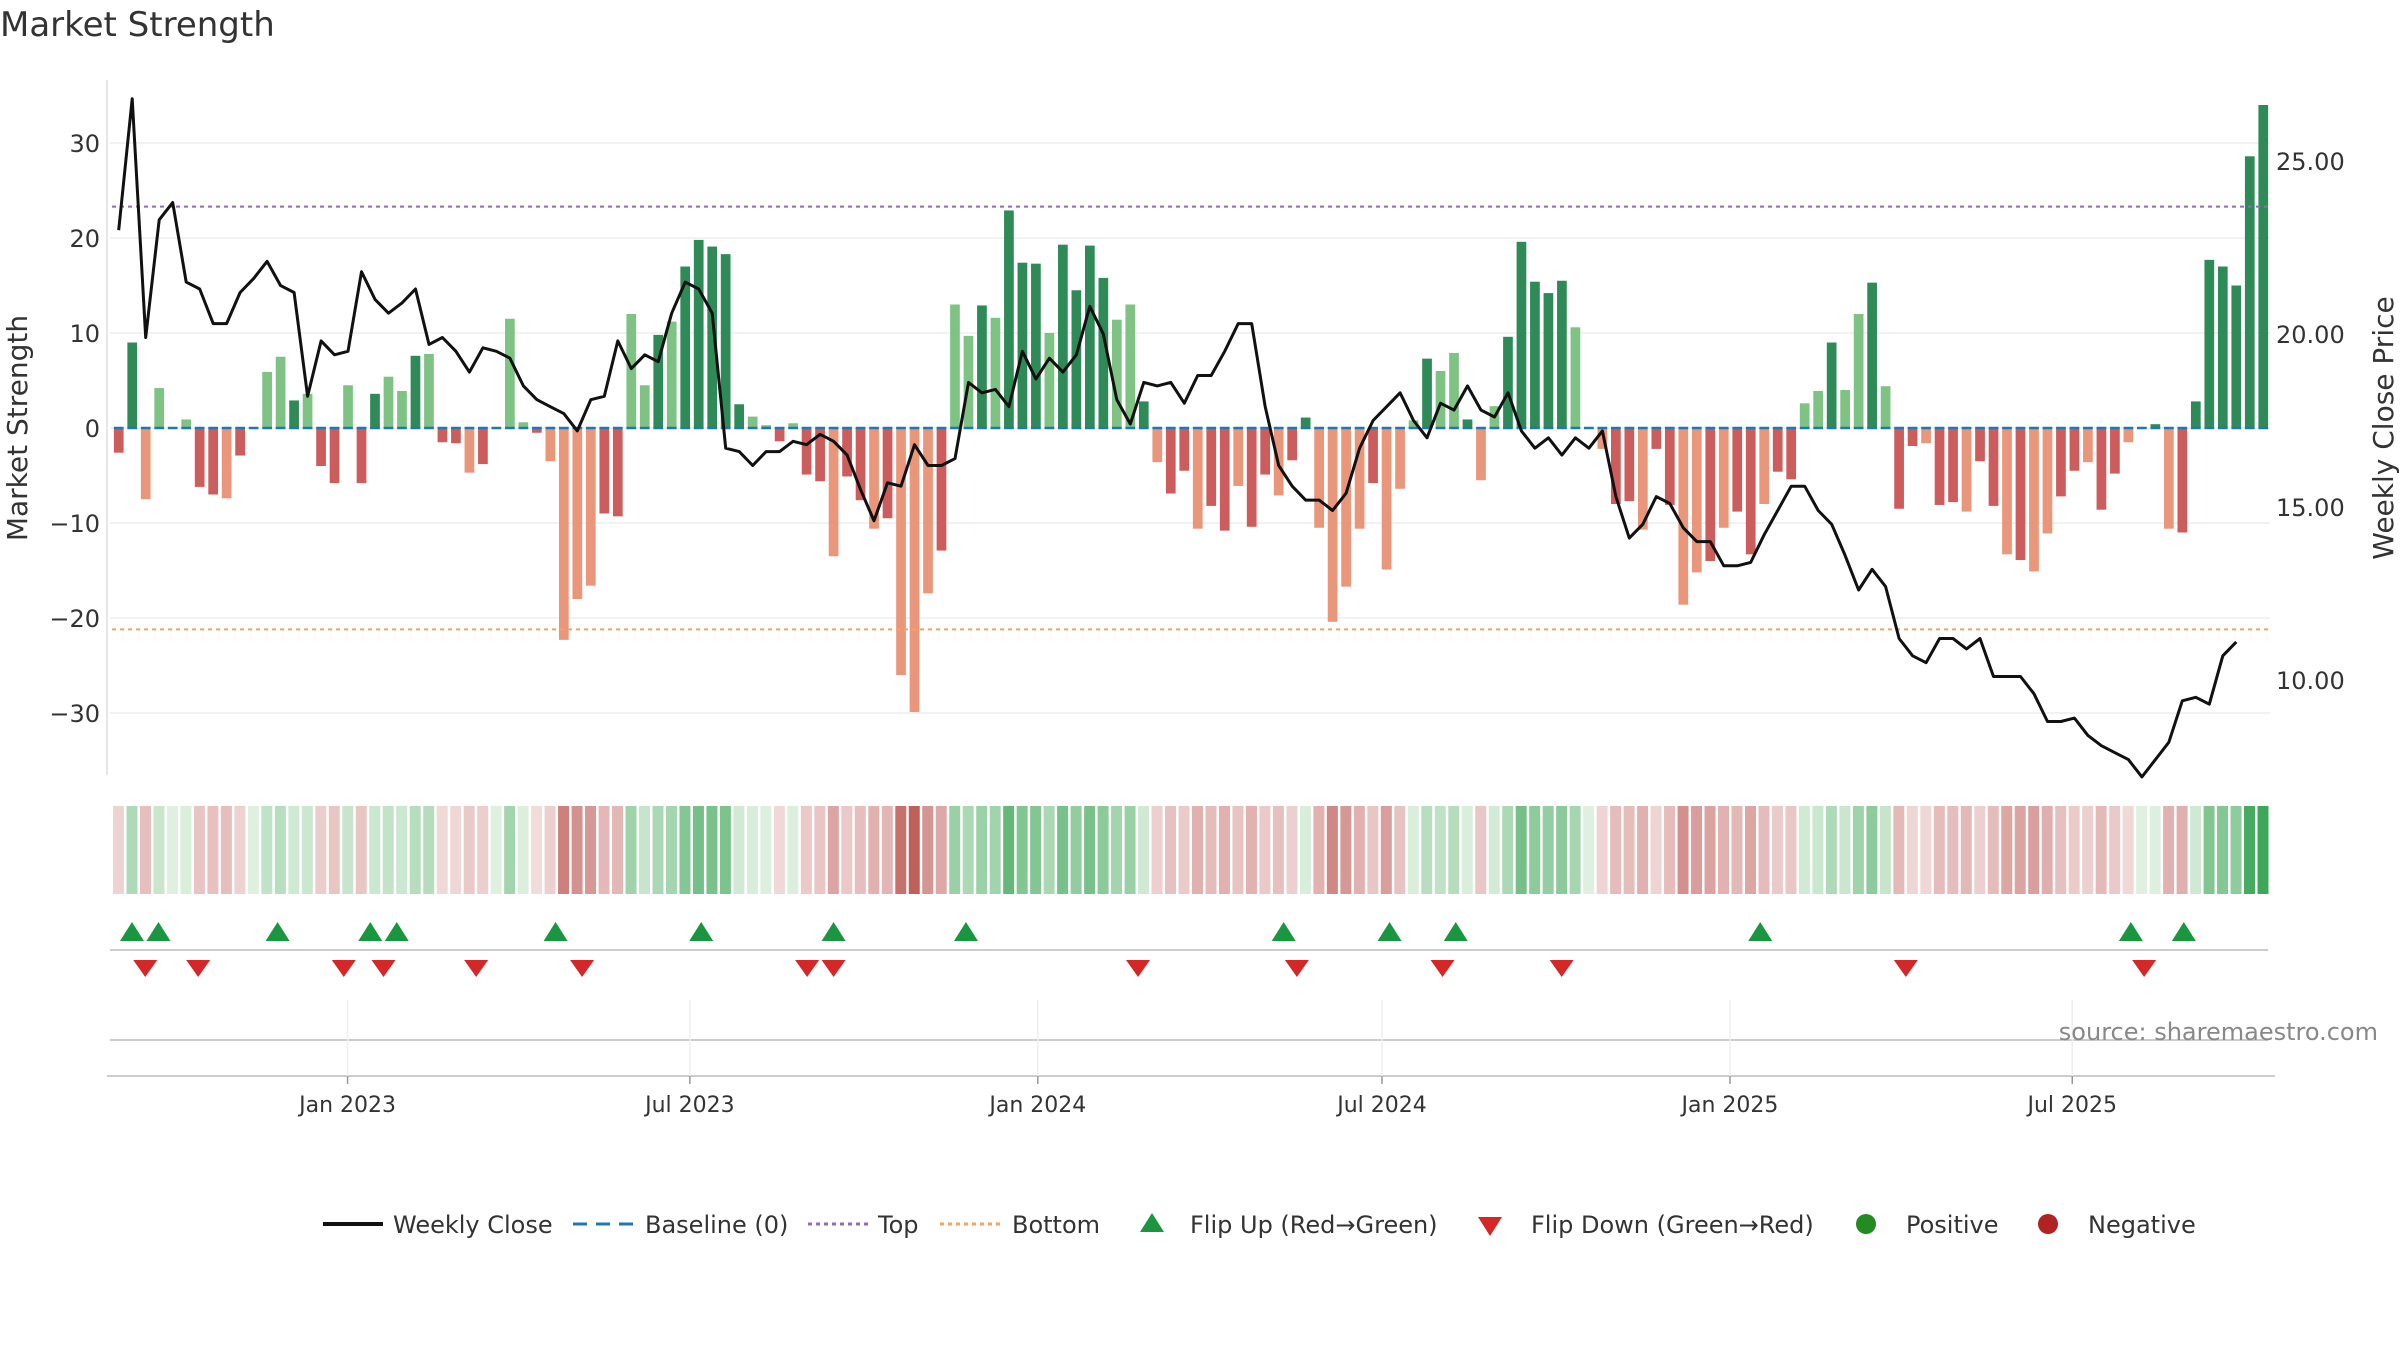 The image size is (2400, 1350). What do you see at coordinates (1036, 1105) in the screenshot?
I see `x-tick-label: Jan 2024` at bounding box center [1036, 1105].